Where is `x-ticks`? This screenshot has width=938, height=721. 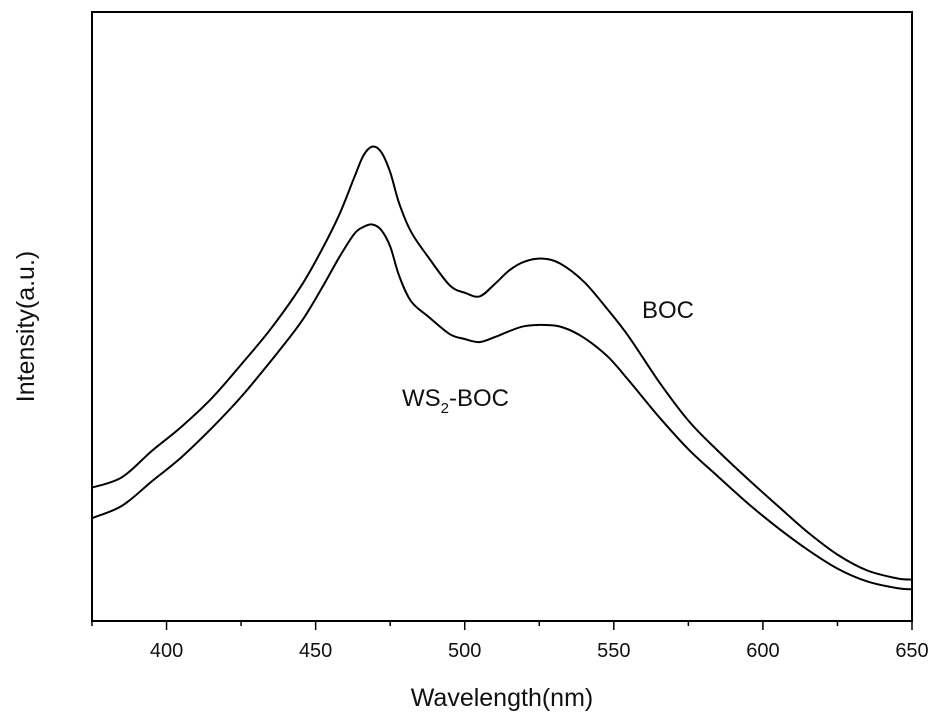 x-ticks is located at coordinates (502, 625).